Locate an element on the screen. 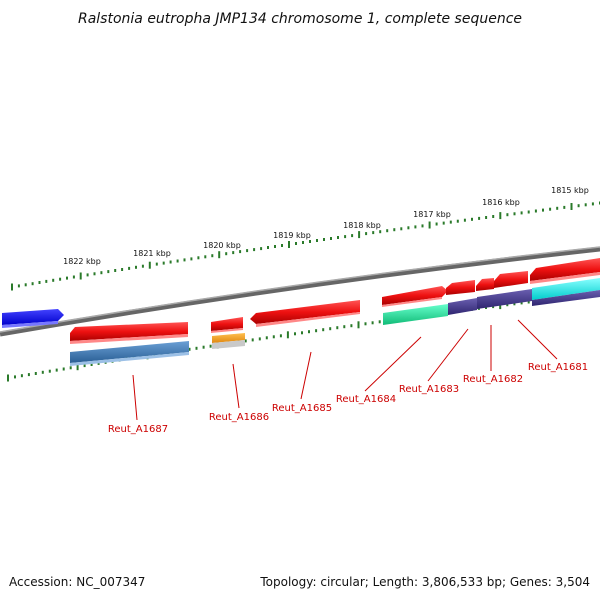 Image resolution: width=600 pixels, height=600 pixels. kbp-label-1816: 1816 kbp is located at coordinates (501, 202).